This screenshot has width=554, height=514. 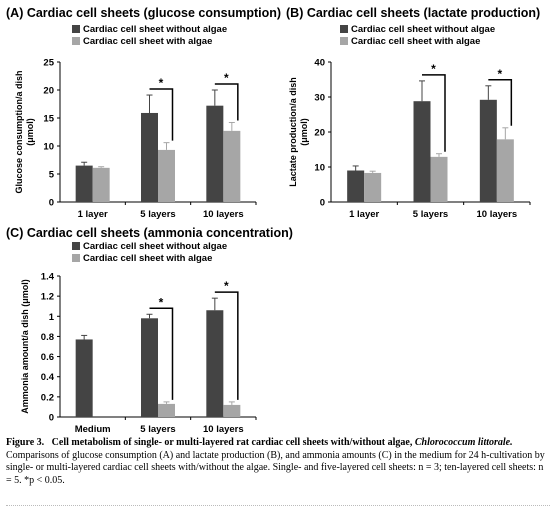 I want to click on a-x-tick-label-1: 5 layers, so click(x=157, y=214).